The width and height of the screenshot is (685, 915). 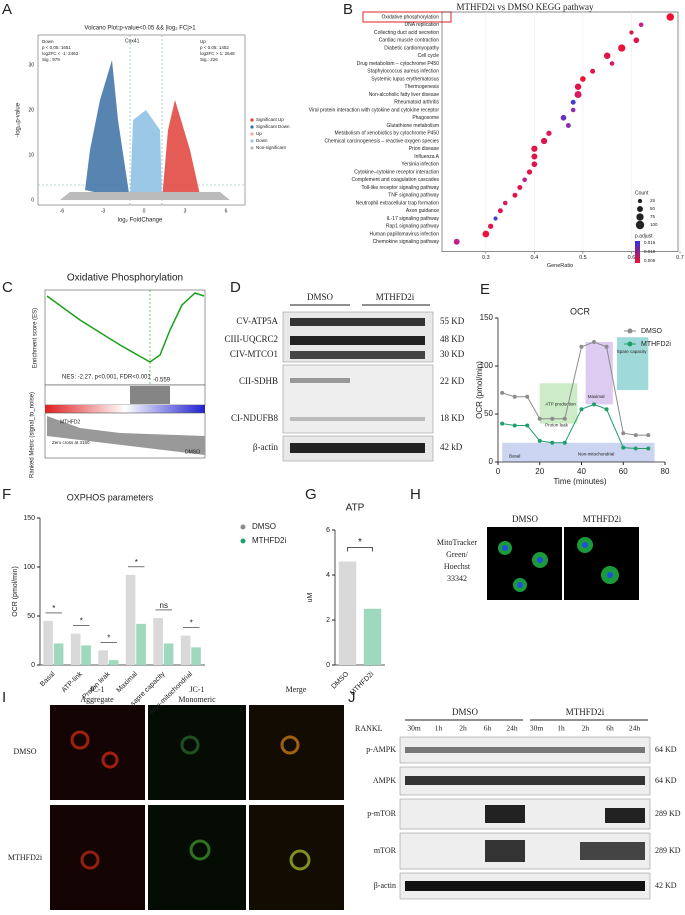 What do you see at coordinates (226, 211) in the screenshot?
I see `label: 6` at bounding box center [226, 211].